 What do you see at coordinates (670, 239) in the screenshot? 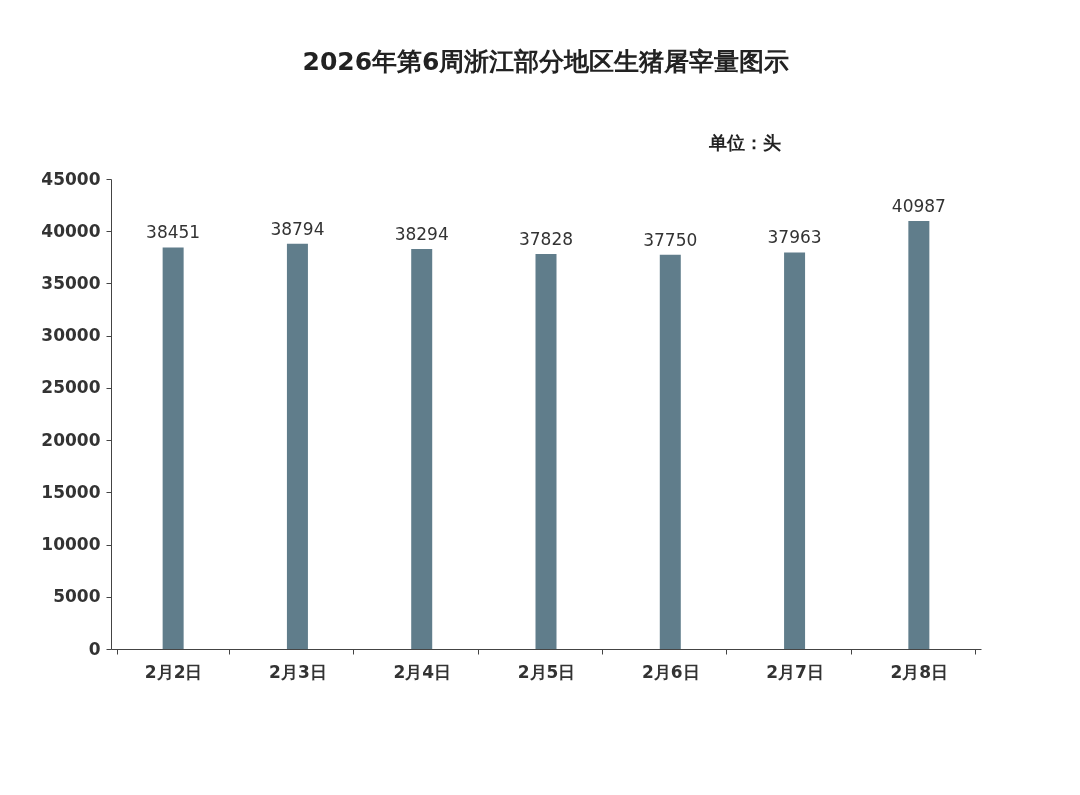
I see `data-label: 37750` at bounding box center [670, 239].